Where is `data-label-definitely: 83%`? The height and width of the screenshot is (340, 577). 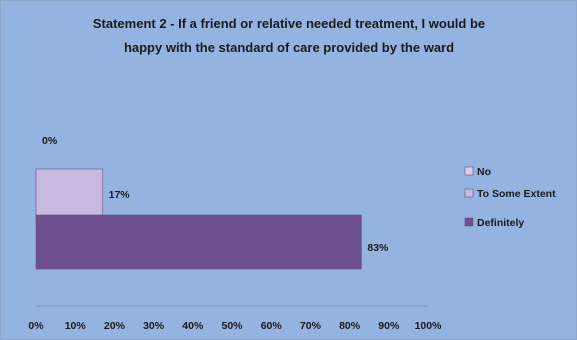 data-label-definitely: 83% is located at coordinates (378, 248).